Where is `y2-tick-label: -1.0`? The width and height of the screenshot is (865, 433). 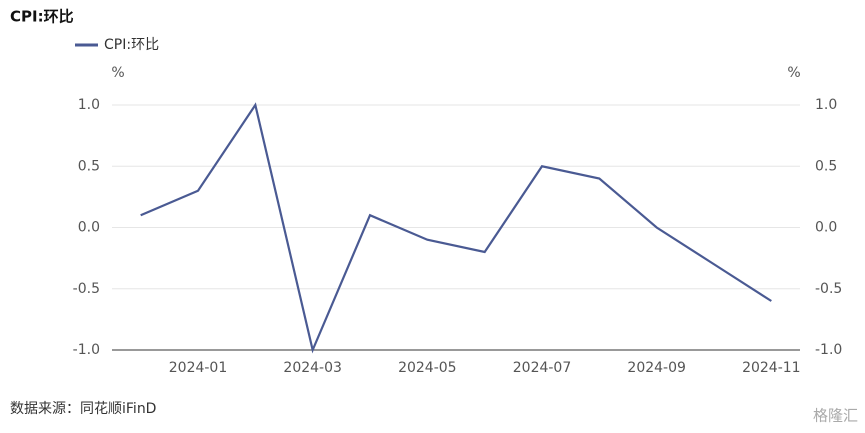
y2-tick-label: -1.0 is located at coordinates (828, 350).